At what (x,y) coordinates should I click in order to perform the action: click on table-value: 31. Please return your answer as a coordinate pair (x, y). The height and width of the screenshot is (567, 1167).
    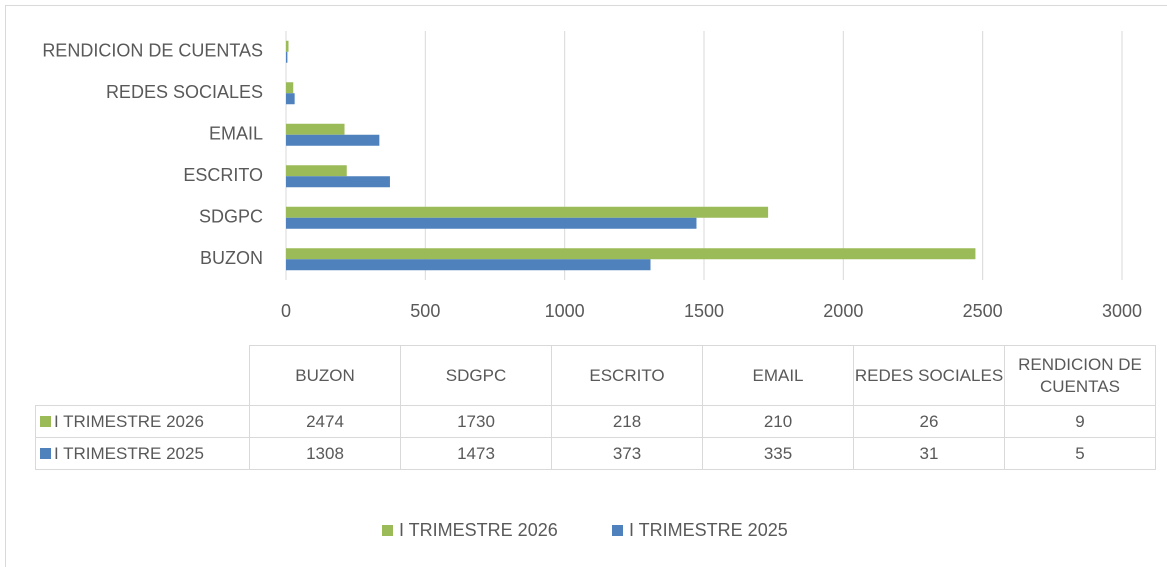
    Looking at the image, I should click on (929, 453).